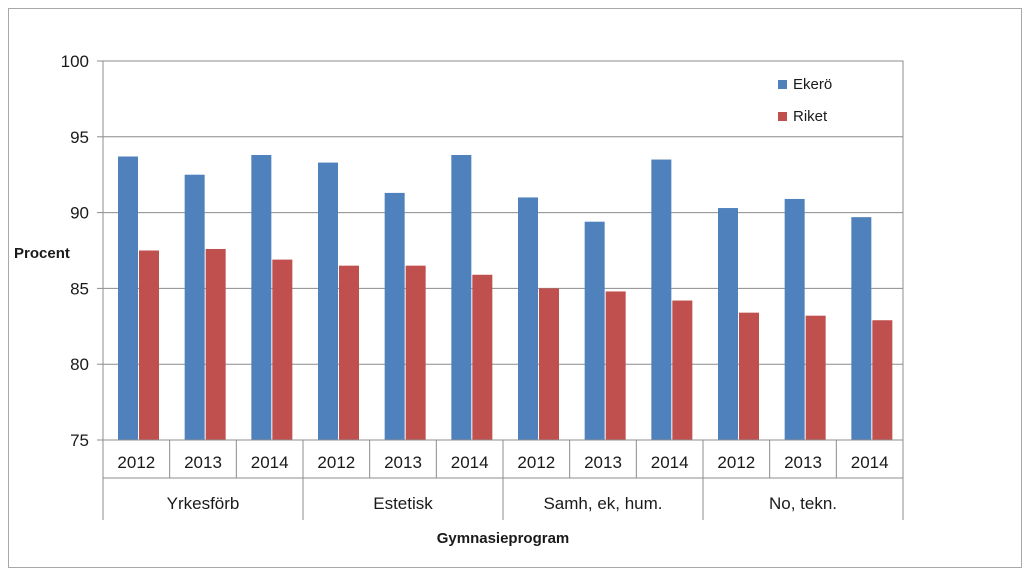  What do you see at coordinates (79, 288) in the screenshot?
I see `y-tick-label: 85` at bounding box center [79, 288].